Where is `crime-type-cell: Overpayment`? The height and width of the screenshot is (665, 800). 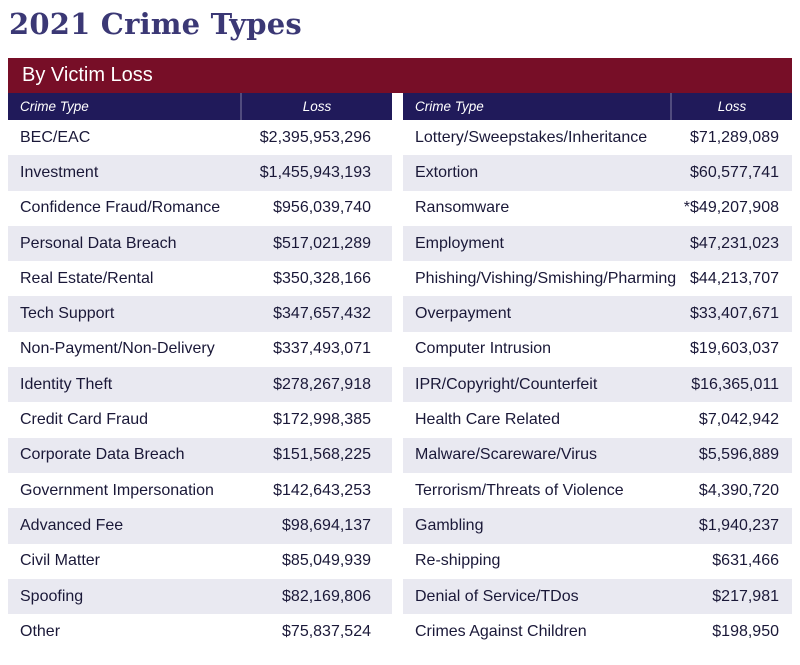
crime-type-cell: Overpayment is located at coordinates (463, 314).